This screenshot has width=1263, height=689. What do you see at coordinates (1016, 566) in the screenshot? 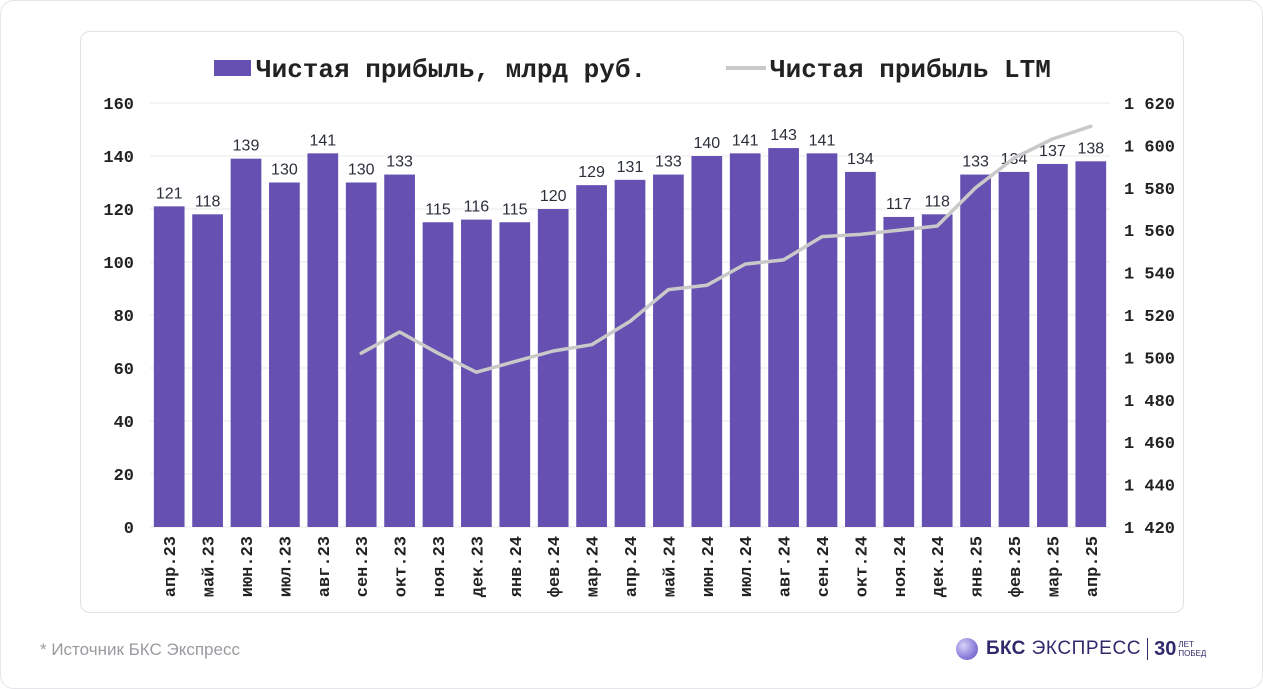
I see `x-tick-label: фев.25` at bounding box center [1016, 566].